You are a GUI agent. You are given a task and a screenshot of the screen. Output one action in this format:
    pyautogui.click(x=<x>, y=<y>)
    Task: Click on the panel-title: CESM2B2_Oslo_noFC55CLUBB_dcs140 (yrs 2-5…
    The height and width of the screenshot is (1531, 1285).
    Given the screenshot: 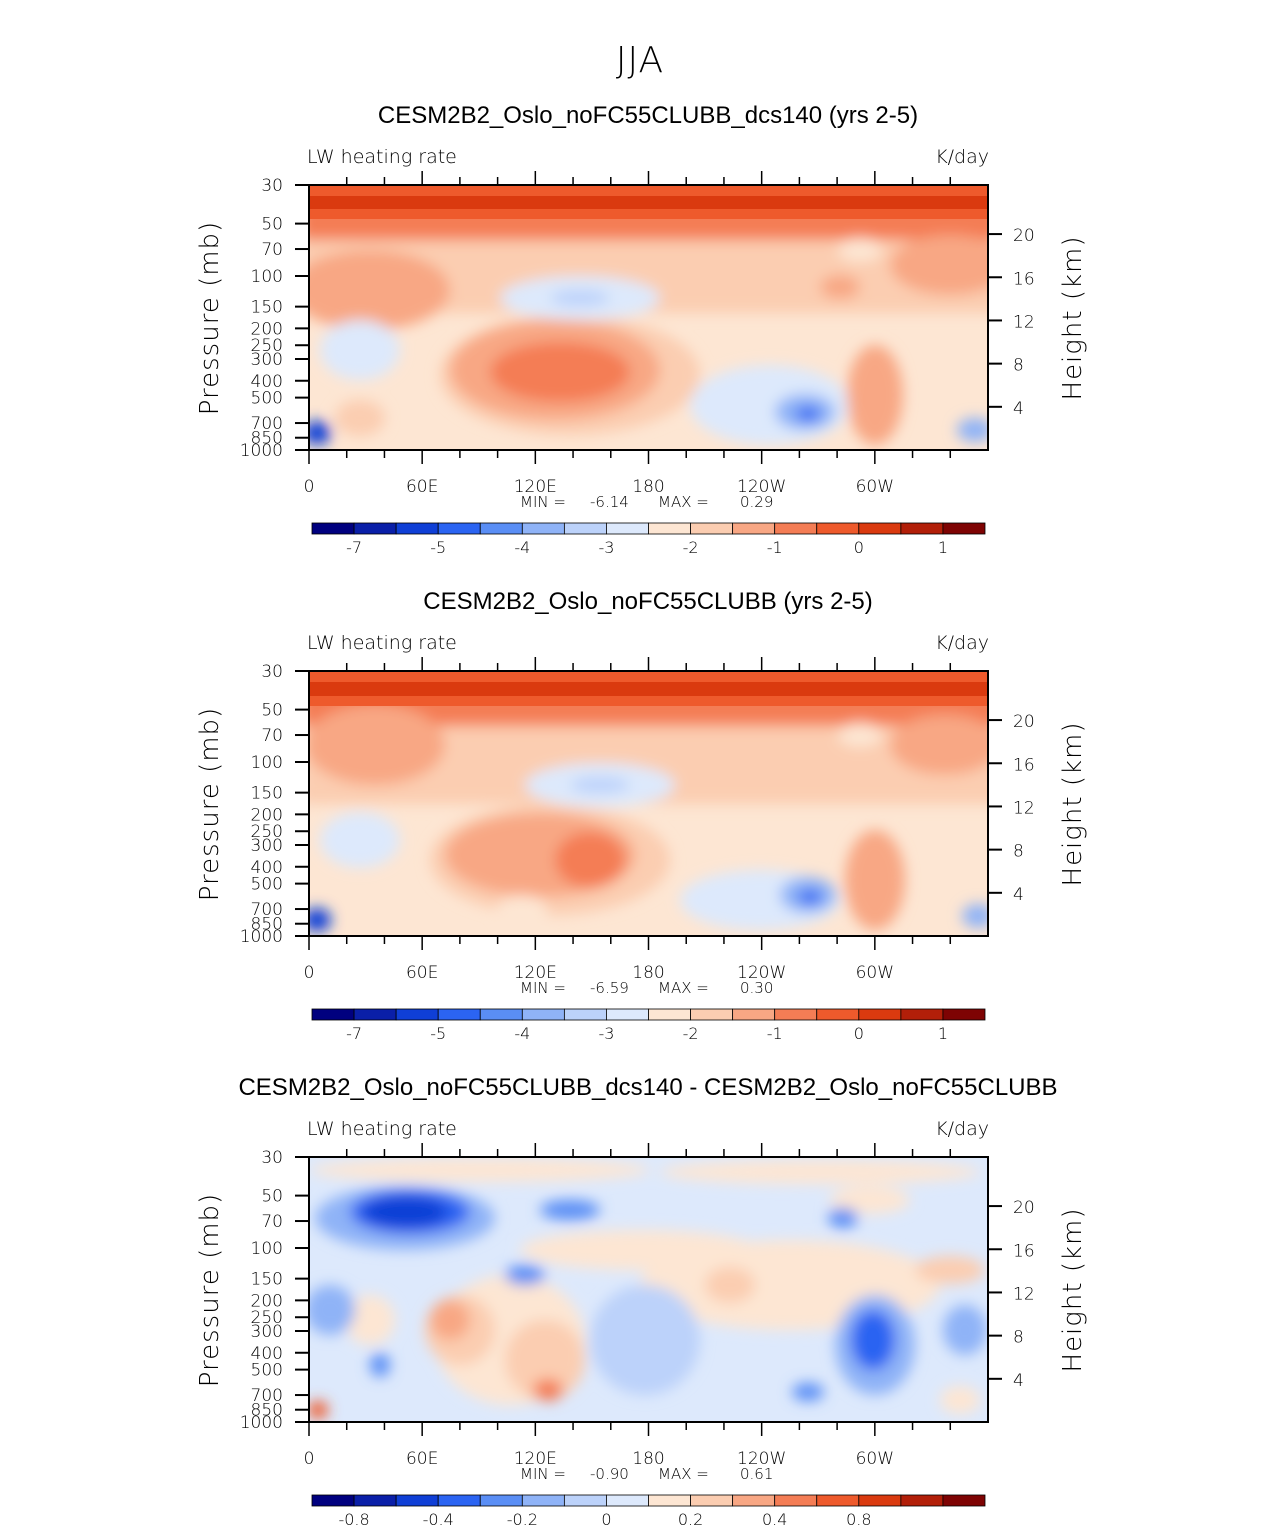 What is the action you would take?
    pyautogui.click(x=648, y=115)
    